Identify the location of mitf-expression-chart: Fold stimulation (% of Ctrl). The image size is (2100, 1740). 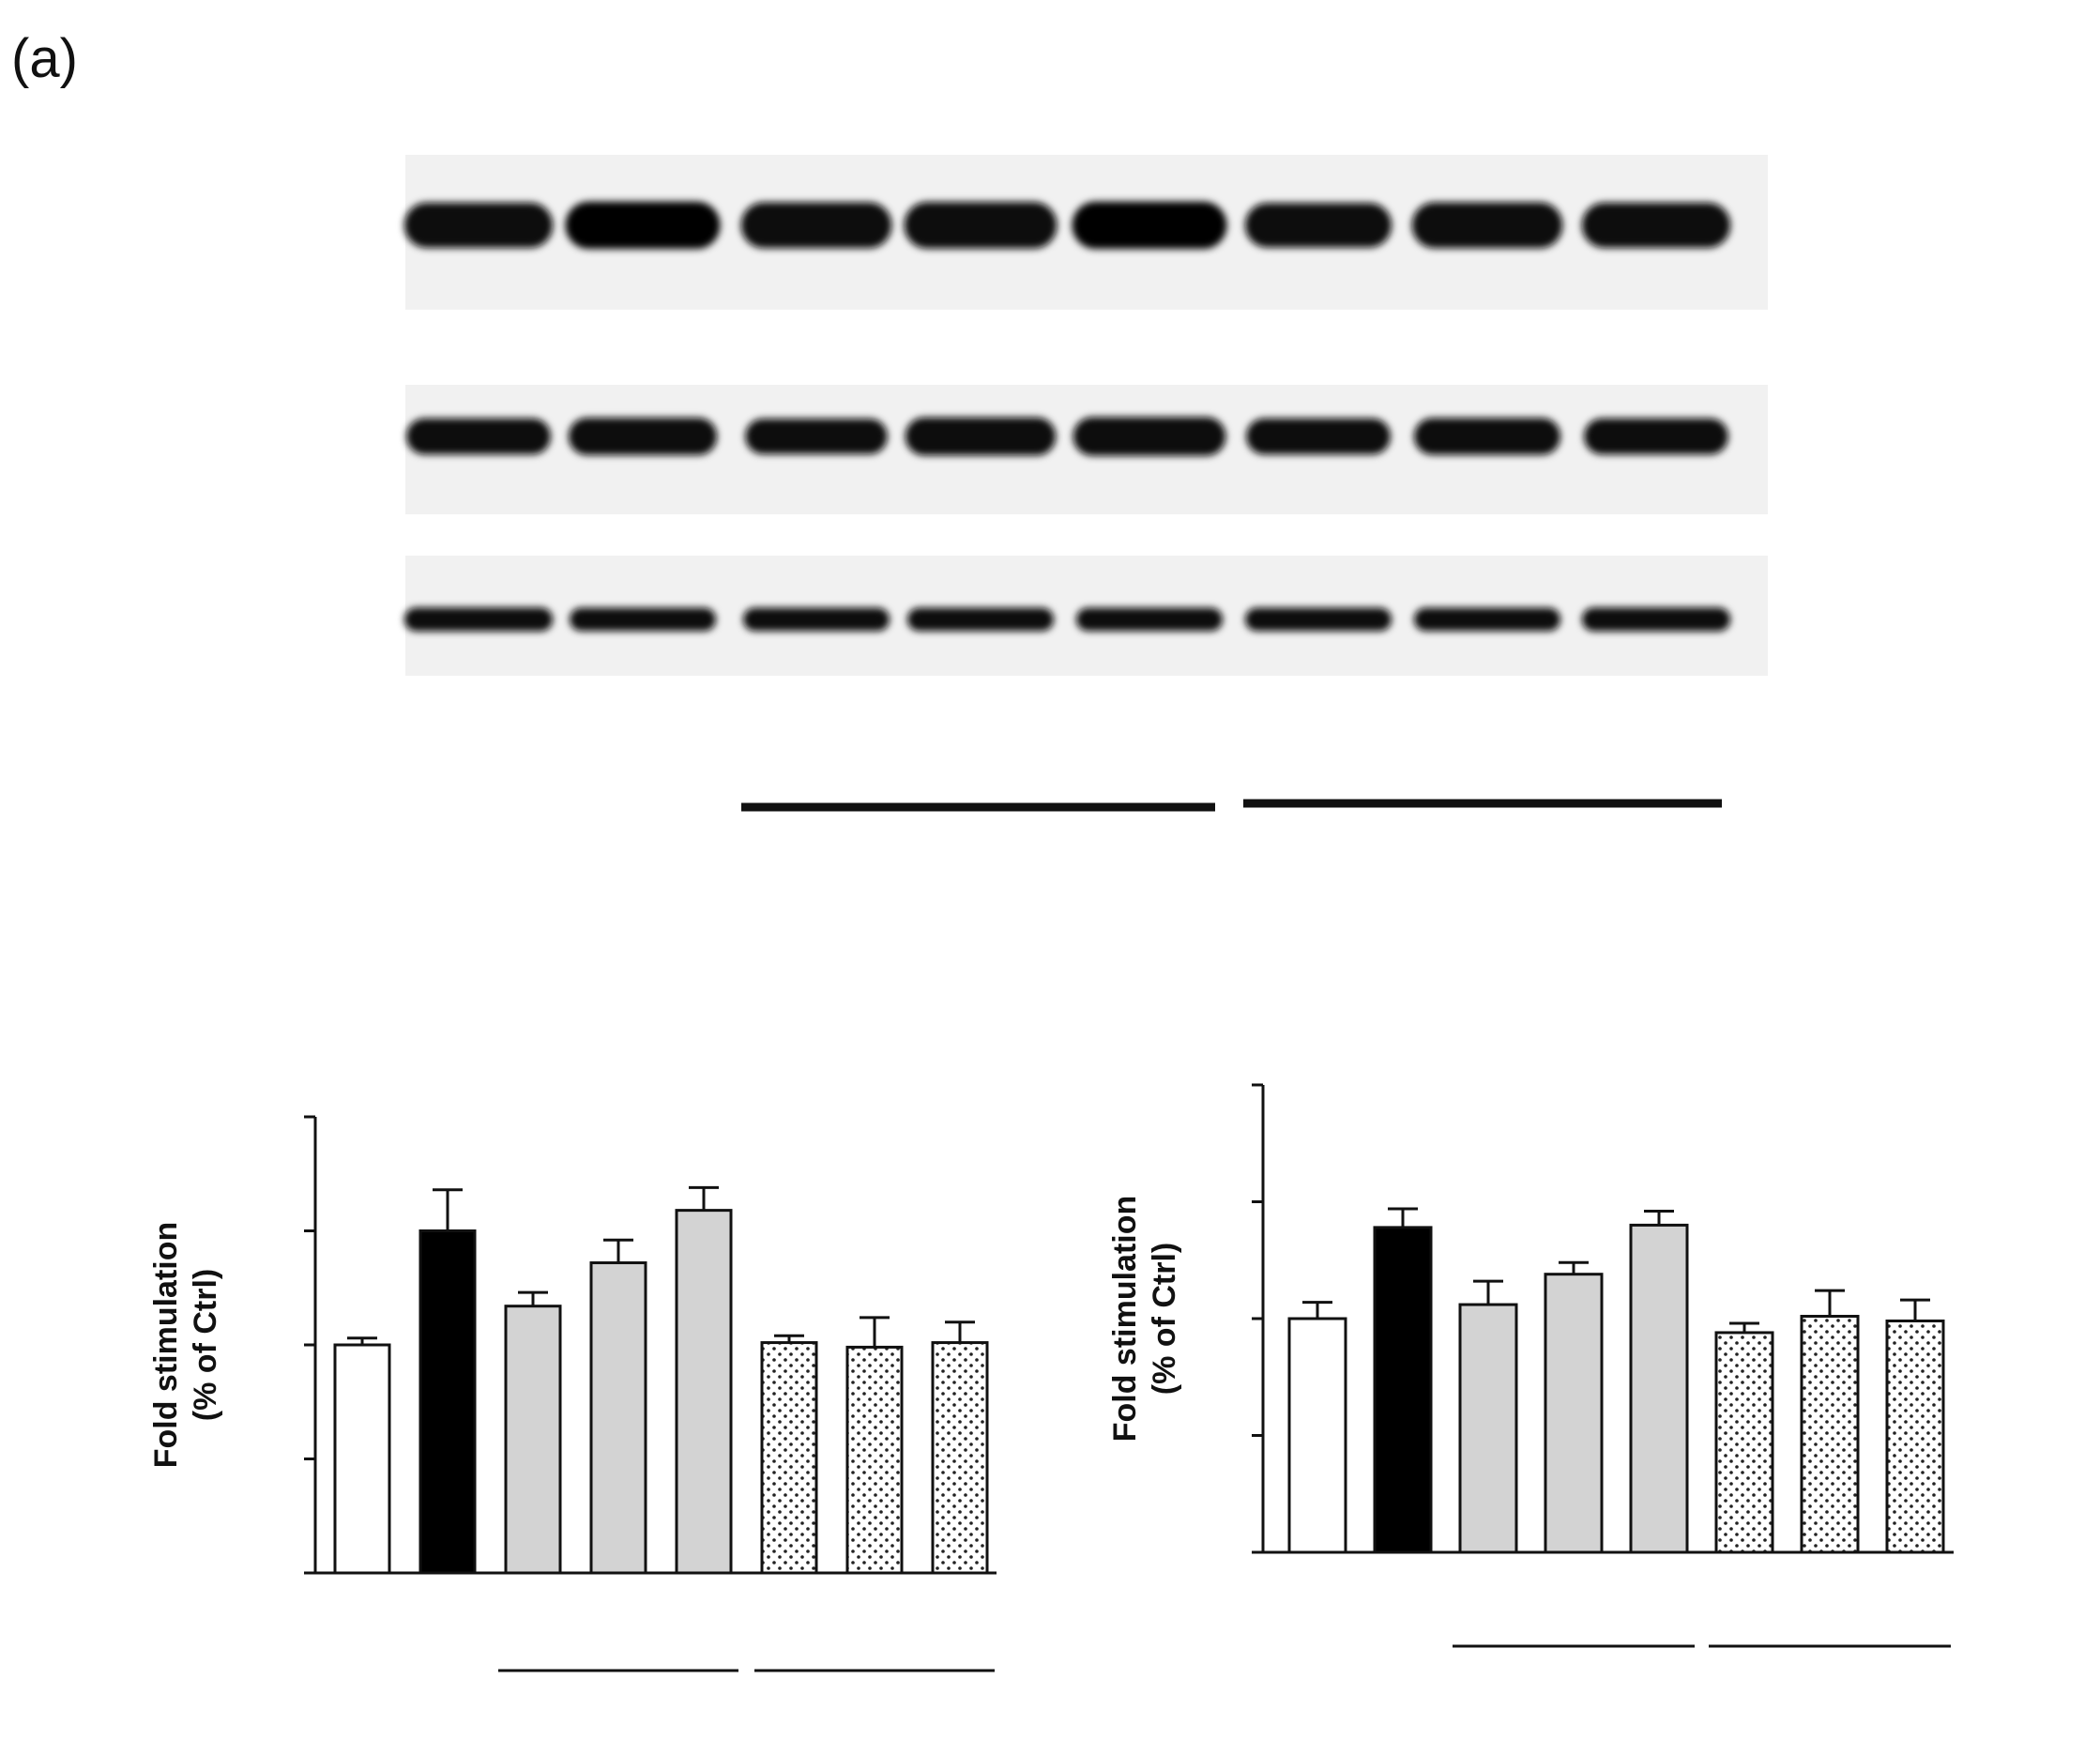
(1530, 1365).